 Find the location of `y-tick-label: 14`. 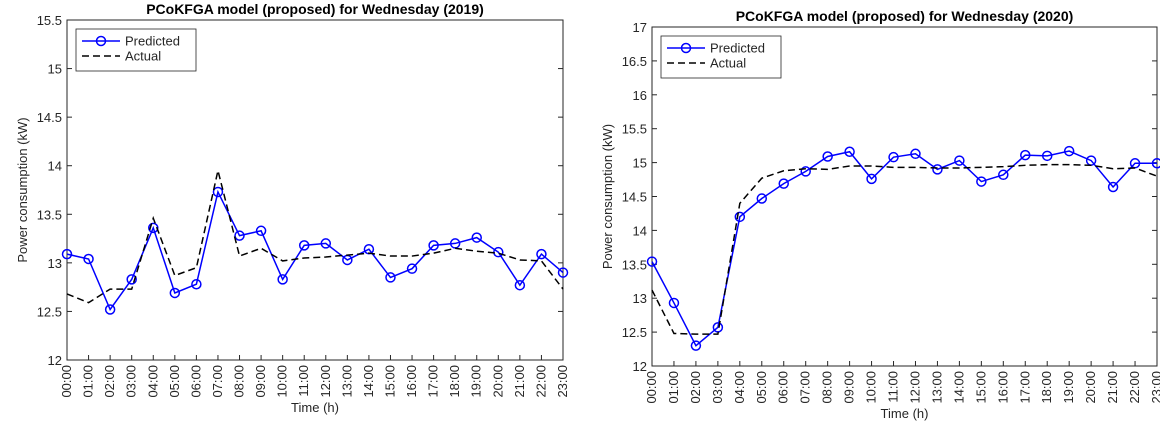

y-tick-label: 14 is located at coordinates (55, 166).